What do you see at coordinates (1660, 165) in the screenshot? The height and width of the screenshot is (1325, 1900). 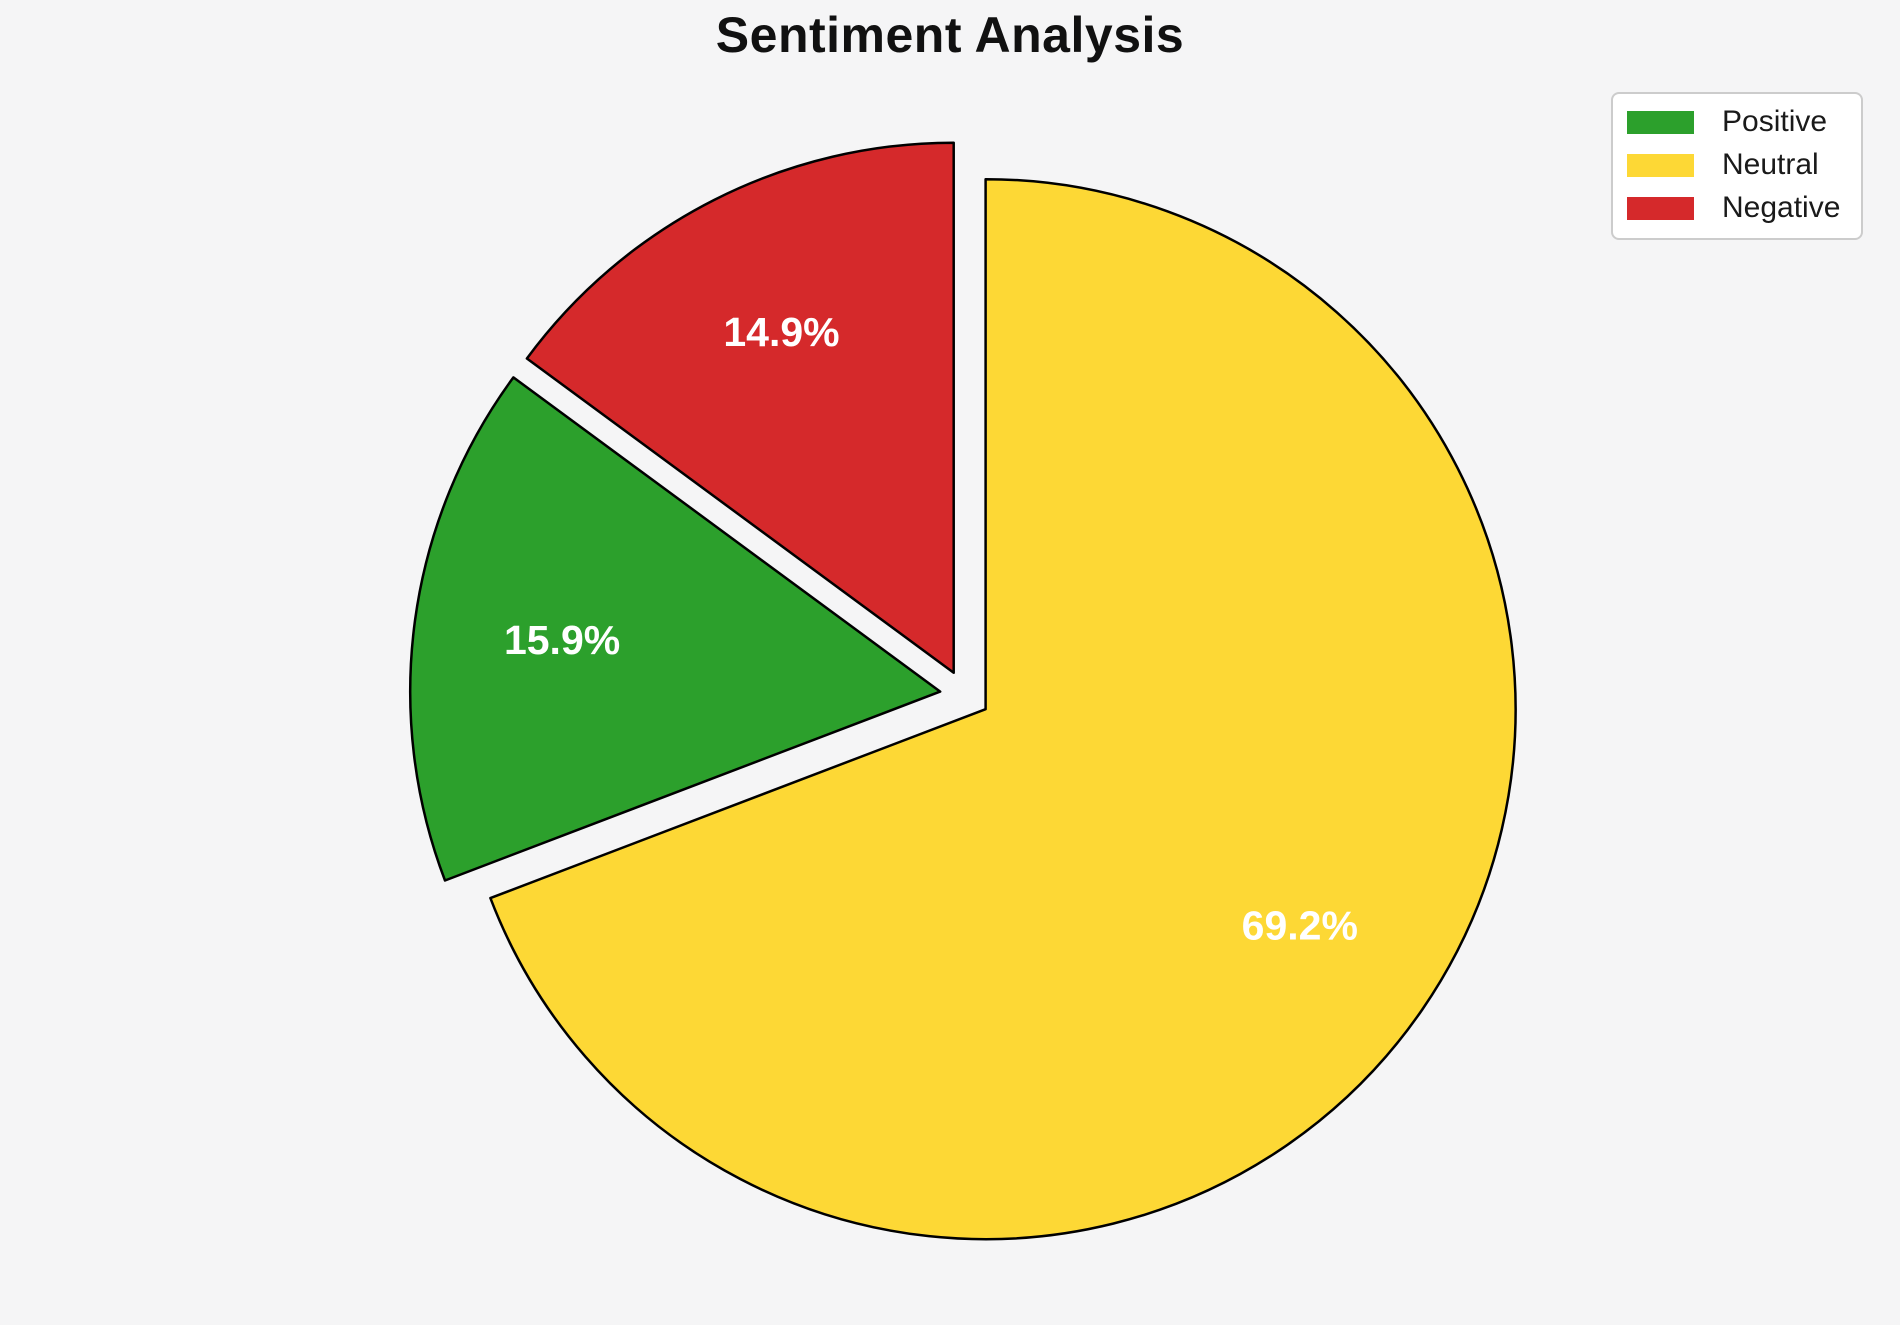 I see `legend-swatch-neutral` at bounding box center [1660, 165].